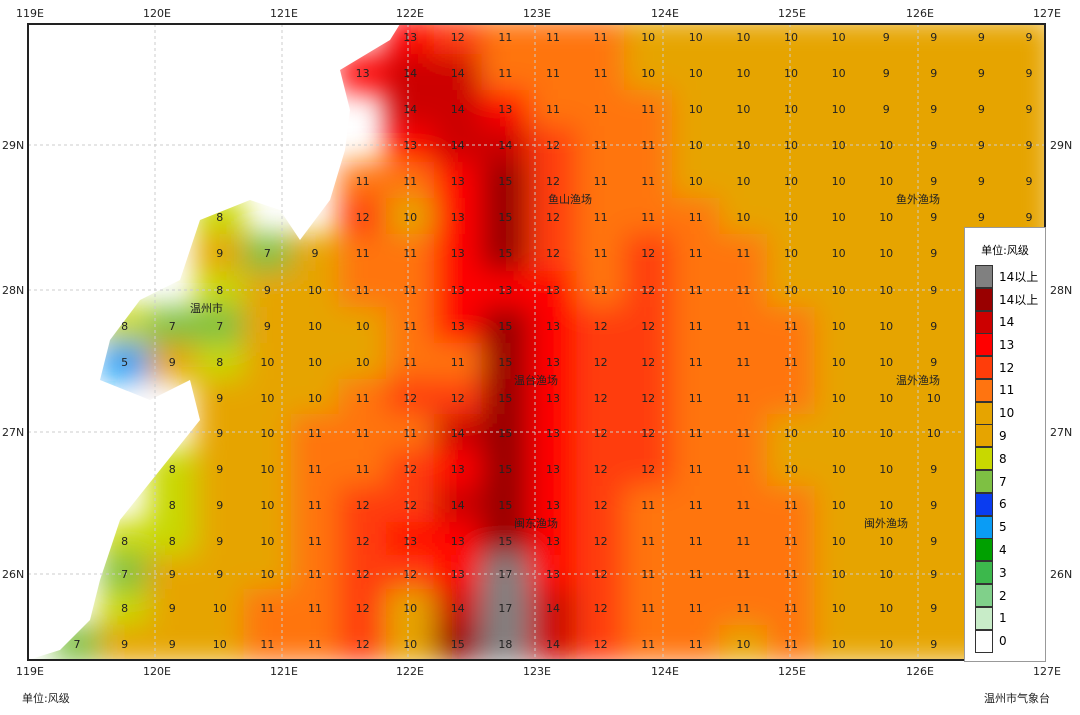 This screenshot has width=1080, height=715. I want to click on wind-value: 7, so click(172, 326).